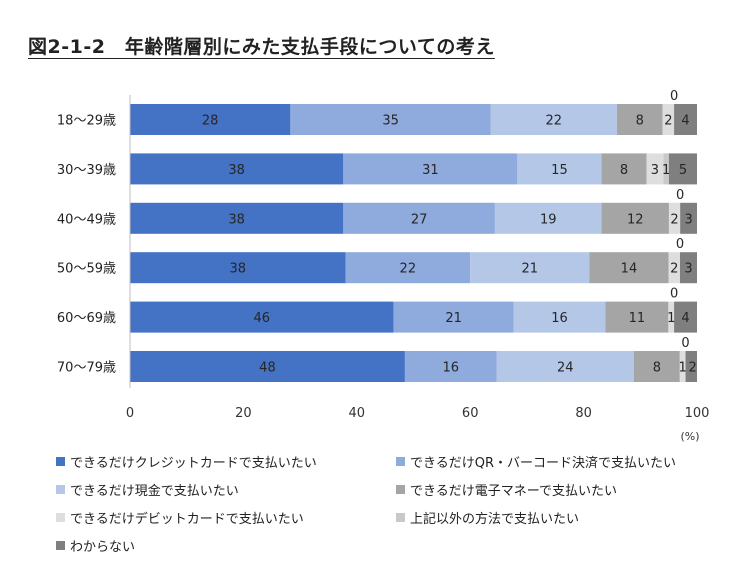  What do you see at coordinates (86, 269) in the screenshot?
I see `category-label: 50～59歳` at bounding box center [86, 269].